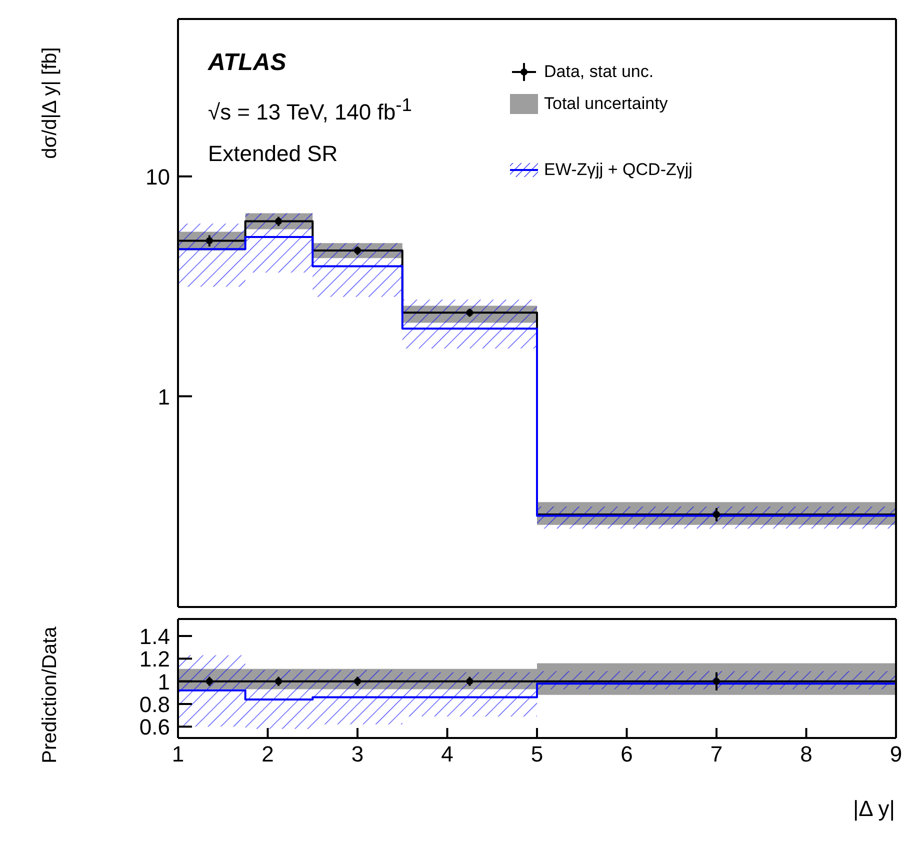 The height and width of the screenshot is (842, 907). I want to click on legend-label: Total uncertainty, so click(606, 104).